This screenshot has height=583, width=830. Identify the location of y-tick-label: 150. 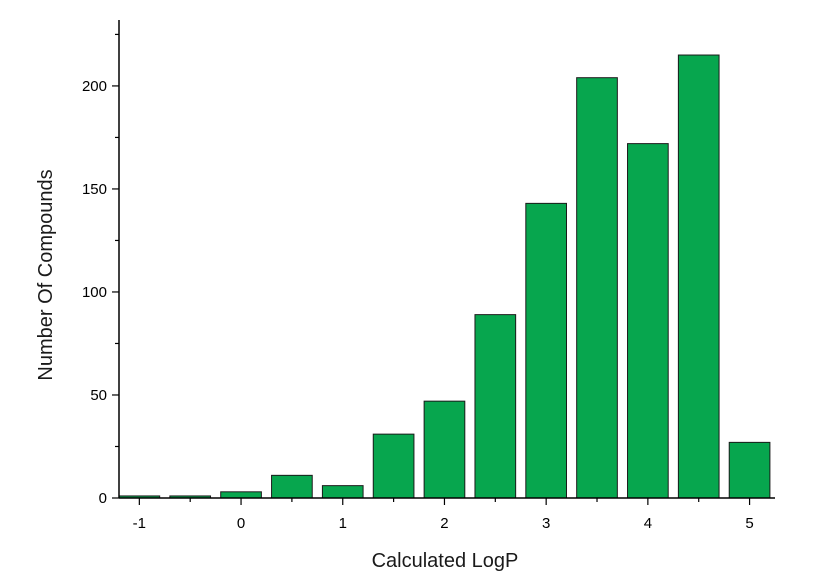
(94, 189).